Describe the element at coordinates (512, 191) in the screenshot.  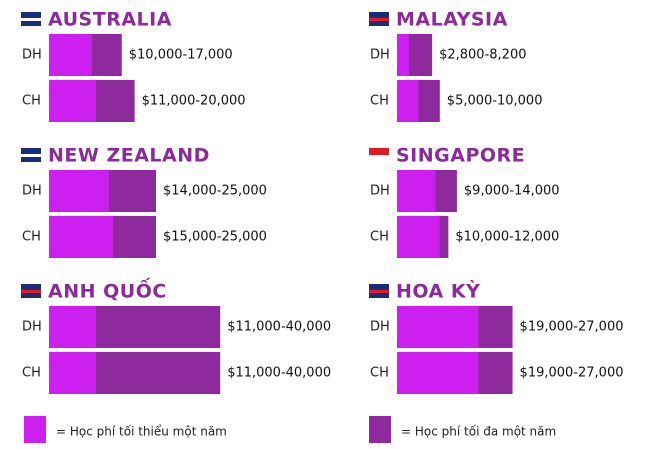
I see `range-label: $9,000-14,000` at that location.